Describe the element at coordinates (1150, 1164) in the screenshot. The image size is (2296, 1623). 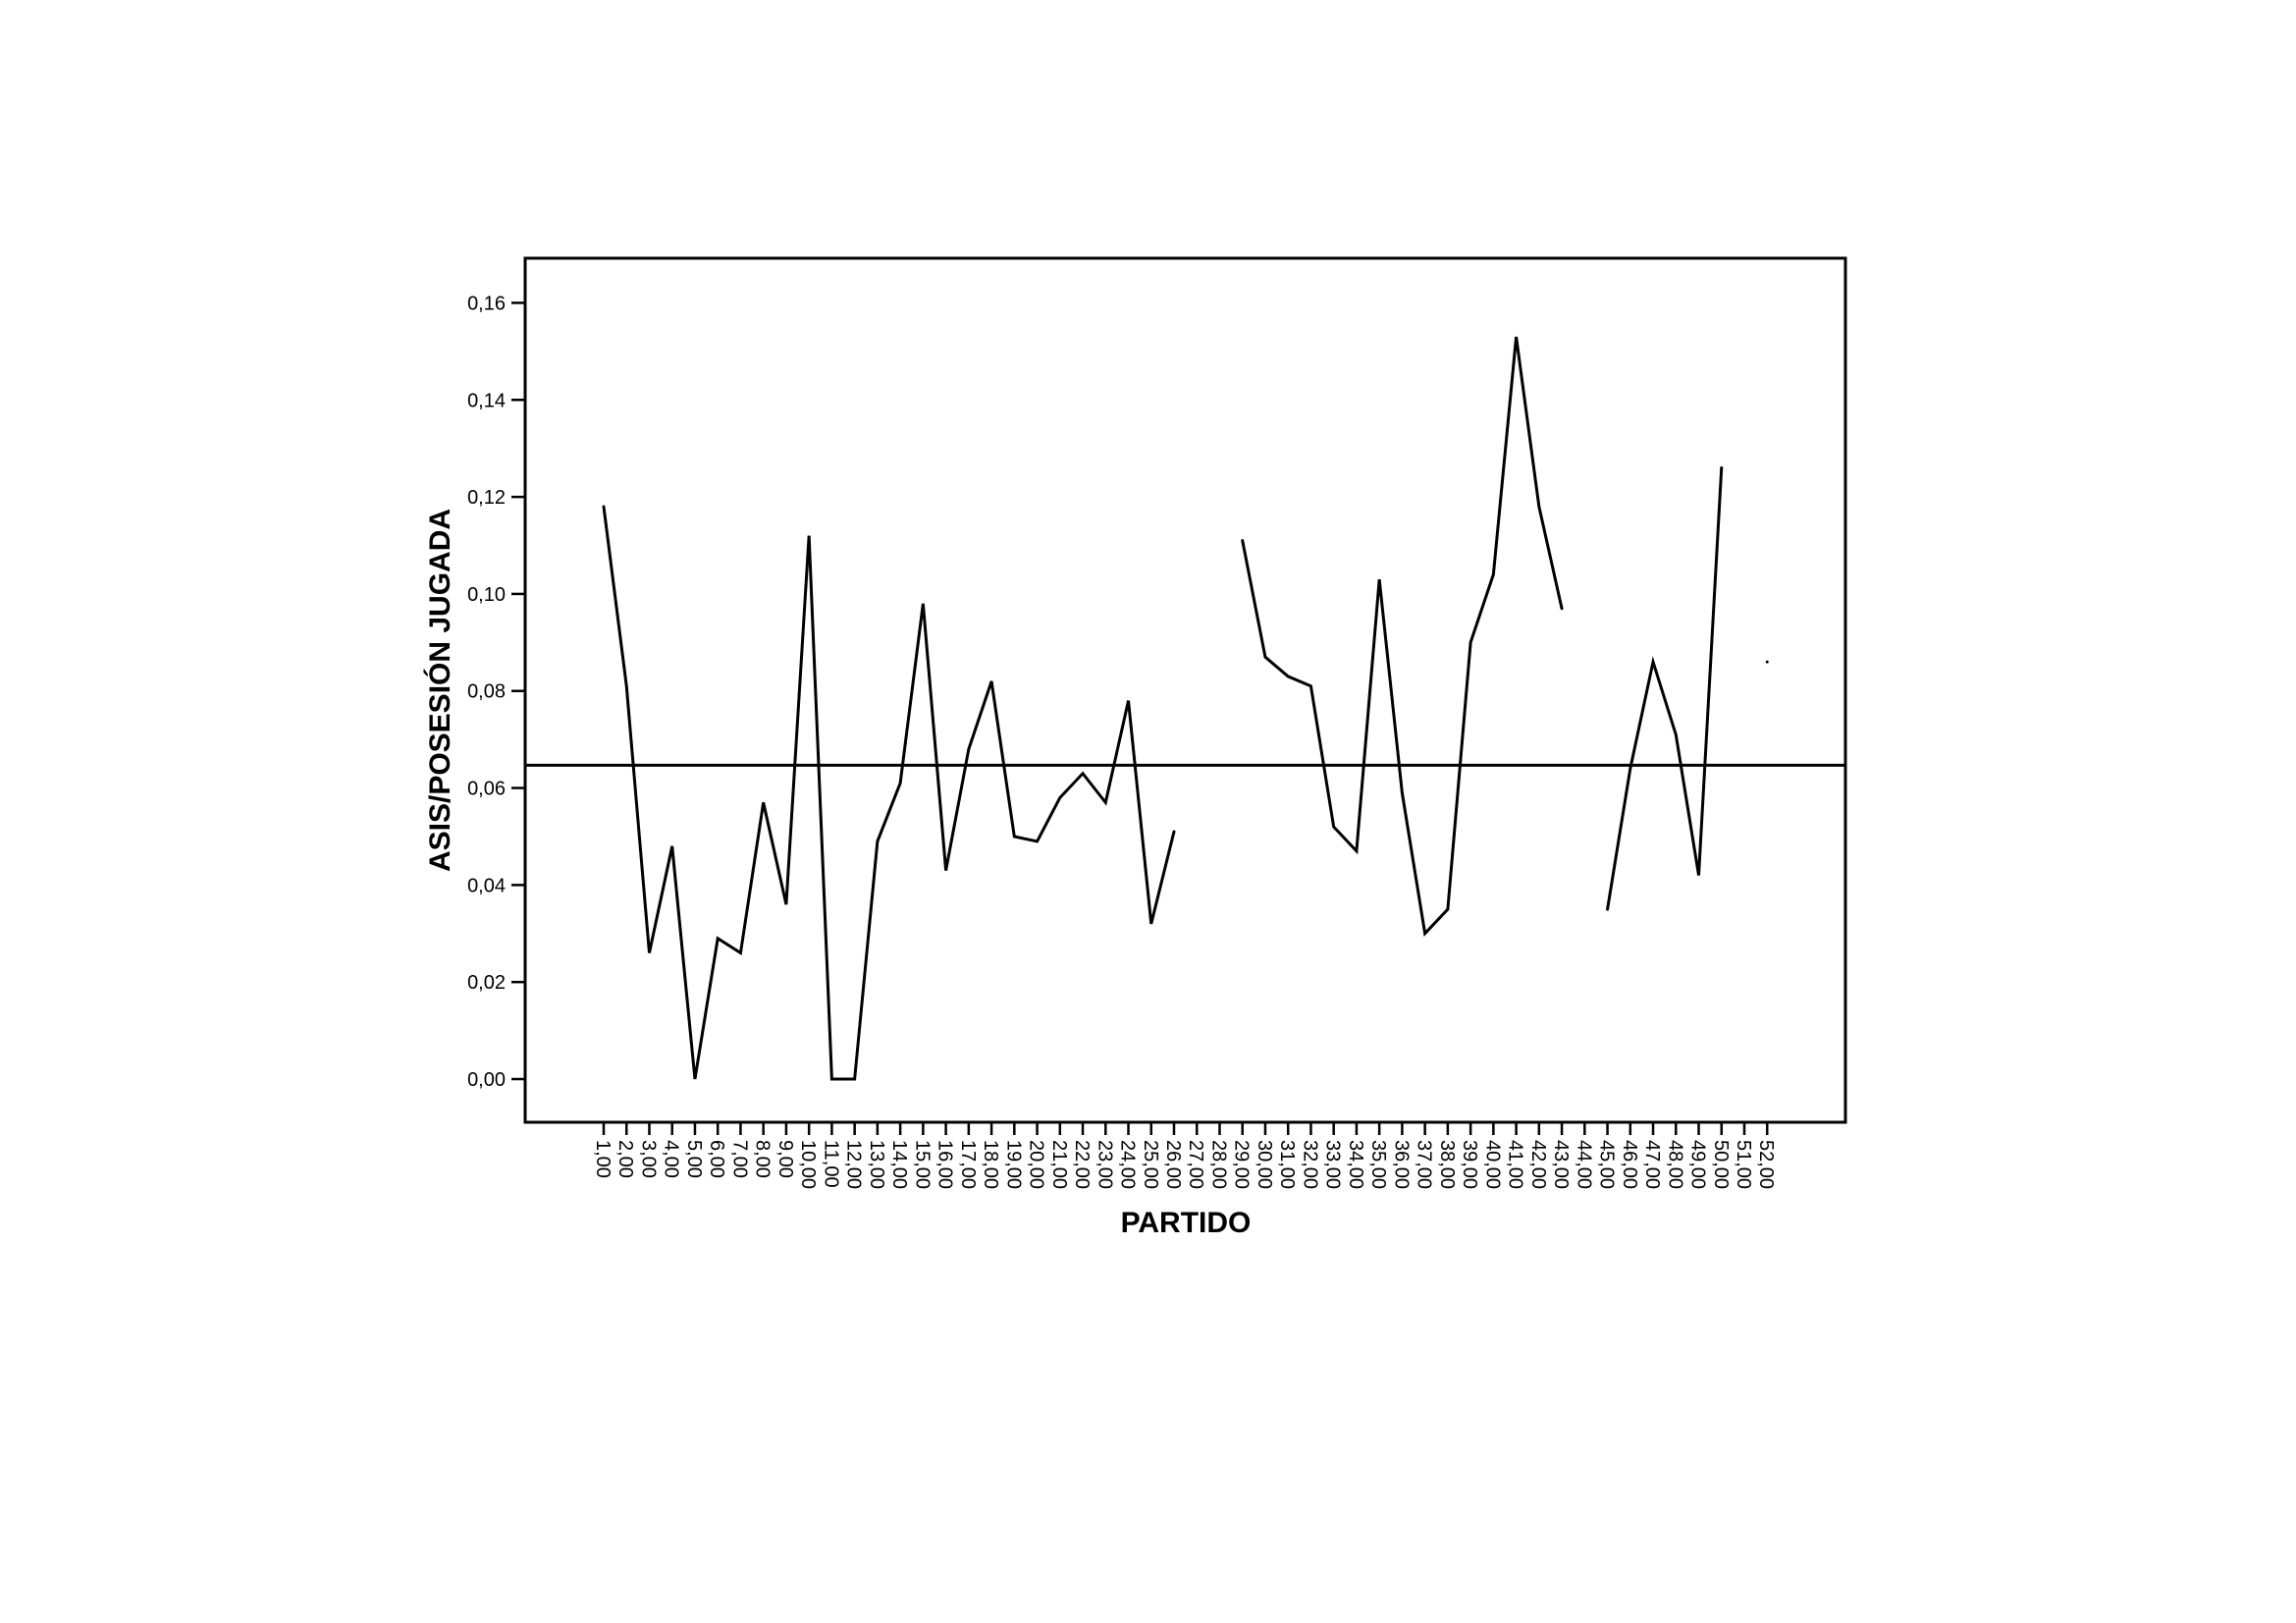
I see `x-tick-label: 25,00` at that location.